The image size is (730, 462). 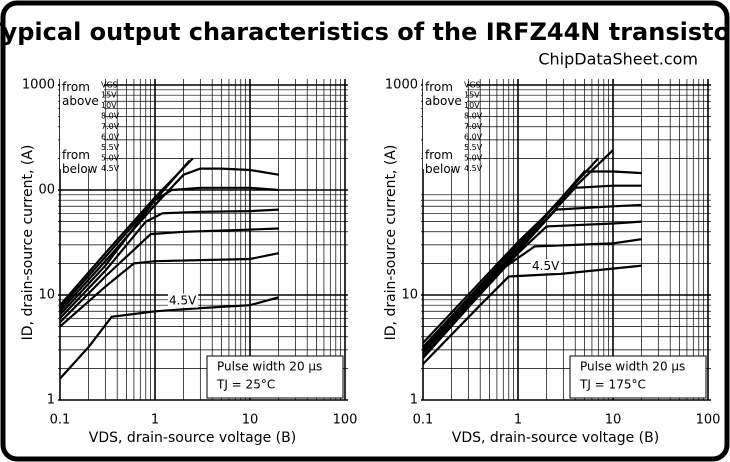 What do you see at coordinates (245, 385) in the screenshot?
I see `annotation: TJ = 25°C` at bounding box center [245, 385].